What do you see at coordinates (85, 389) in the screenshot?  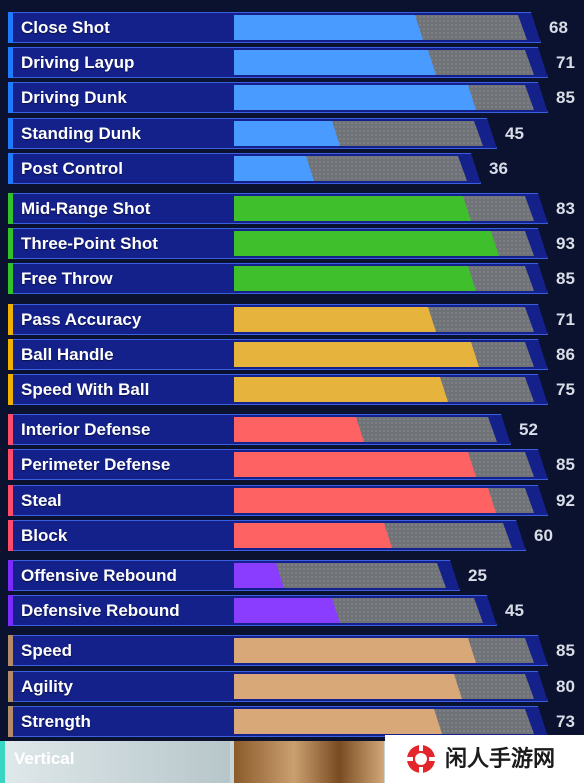 I see `attribute-label: Speed With Ball` at bounding box center [85, 389].